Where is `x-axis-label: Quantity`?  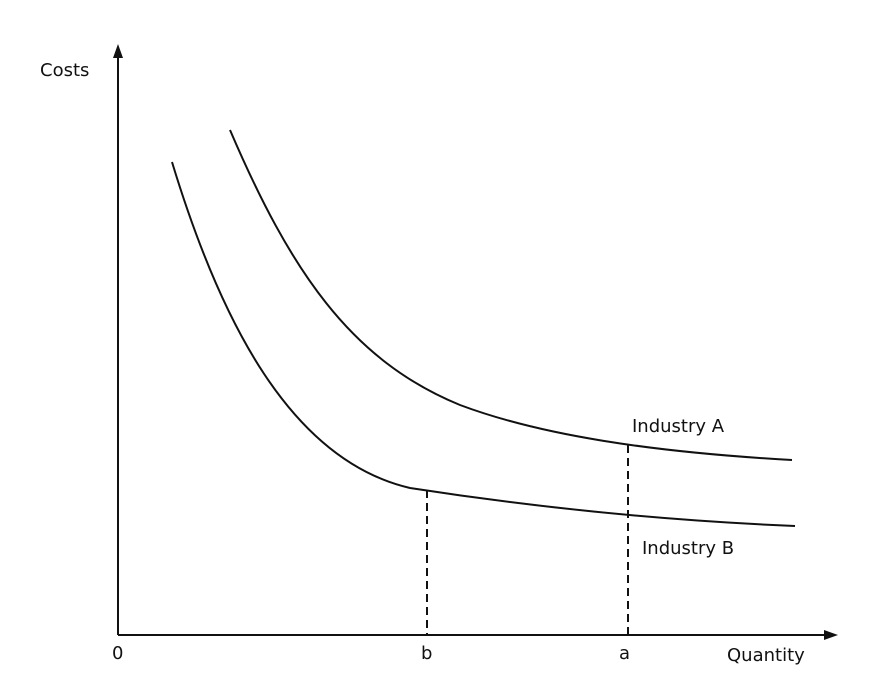
x-axis-label: Quantity is located at coordinates (766, 655).